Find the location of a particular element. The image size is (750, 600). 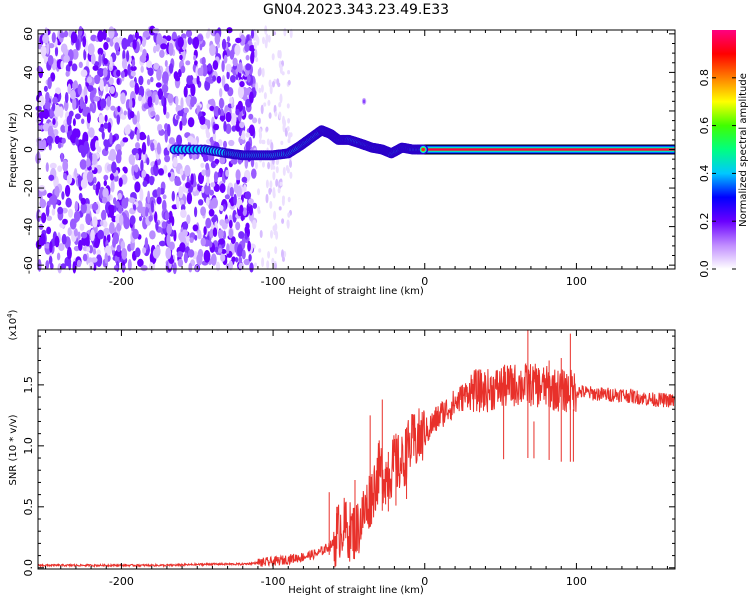

y-tick-label: 0.0 is located at coordinates (28, 568).